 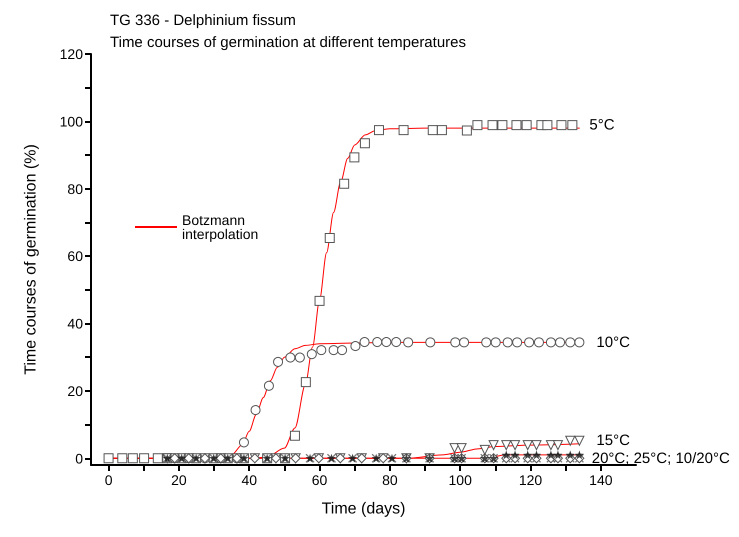 I want to click on x-tick-label: 80, so click(x=390, y=480).